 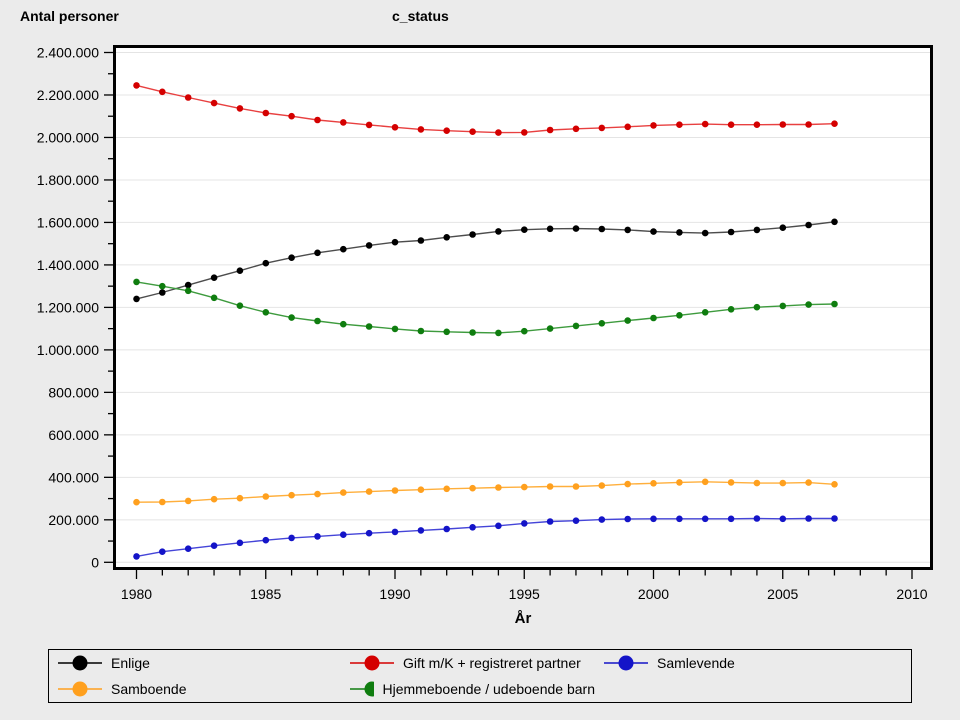 I want to click on legend-item: Hjemmeboende / udeboende barn, so click(x=468, y=689).